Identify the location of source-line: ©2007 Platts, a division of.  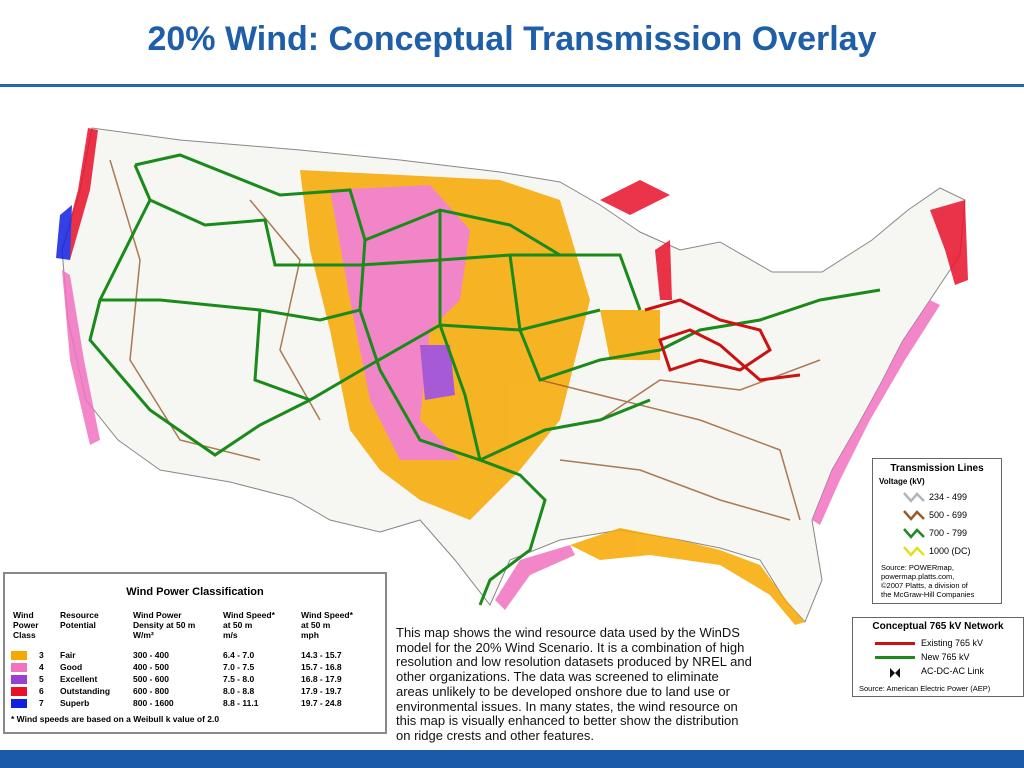
(924, 585).